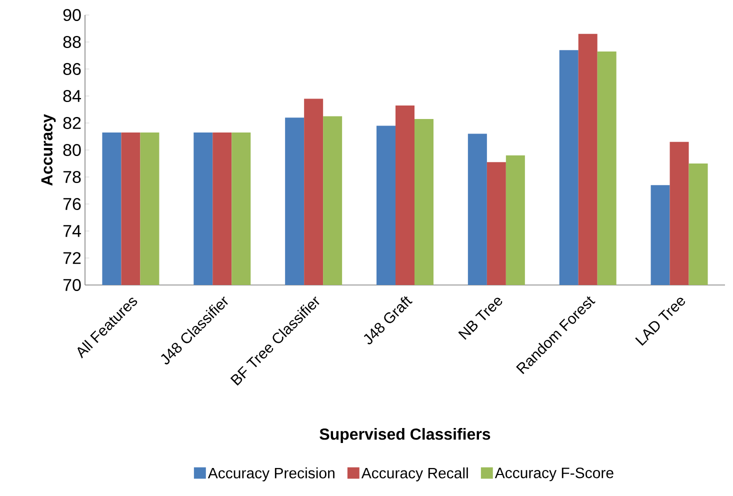 The height and width of the screenshot is (496, 733). Describe the element at coordinates (72, 285) in the screenshot. I see `y-tick-label: 70` at that location.